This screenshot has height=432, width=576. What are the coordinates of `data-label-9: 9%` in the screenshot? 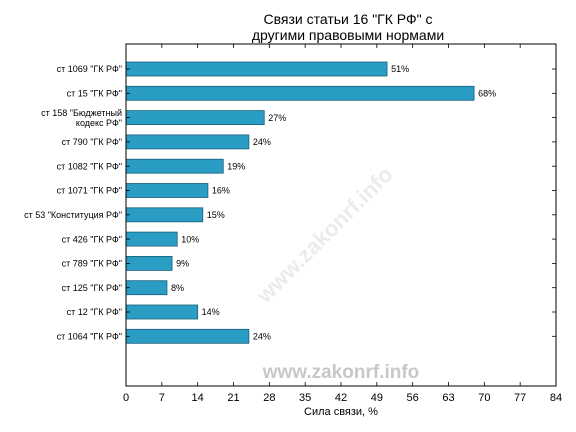 It's located at (182, 264).